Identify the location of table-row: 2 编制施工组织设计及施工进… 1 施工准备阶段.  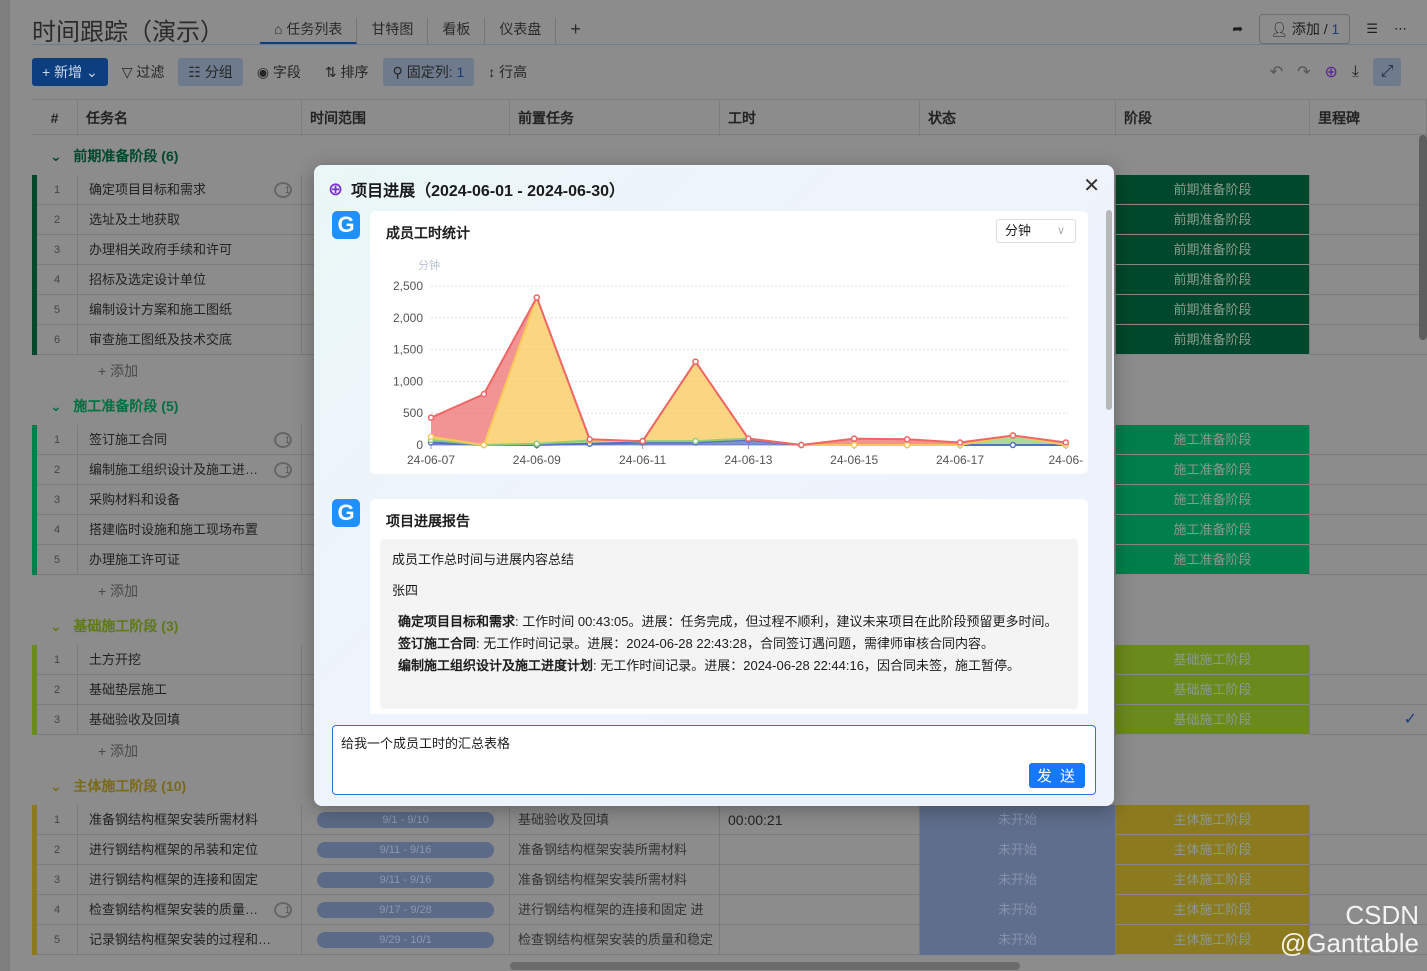
(729, 470).